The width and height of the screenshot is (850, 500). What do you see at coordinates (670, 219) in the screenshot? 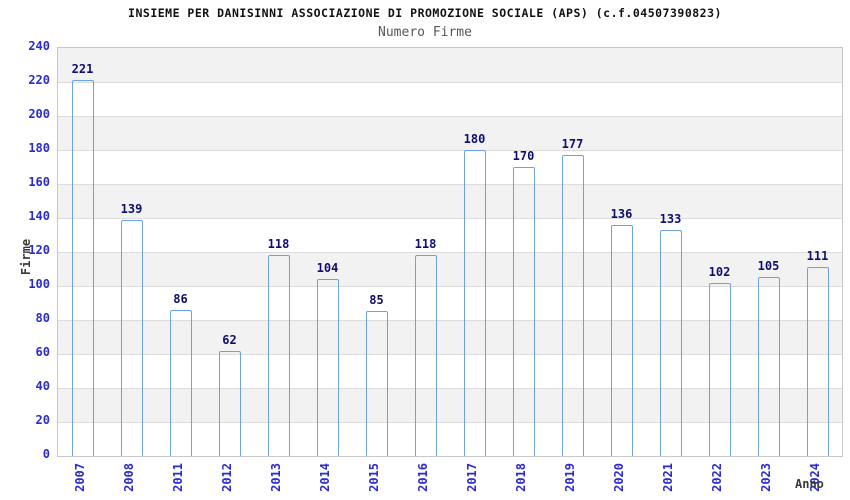
I see `bar-value-label: 133` at bounding box center [670, 219].